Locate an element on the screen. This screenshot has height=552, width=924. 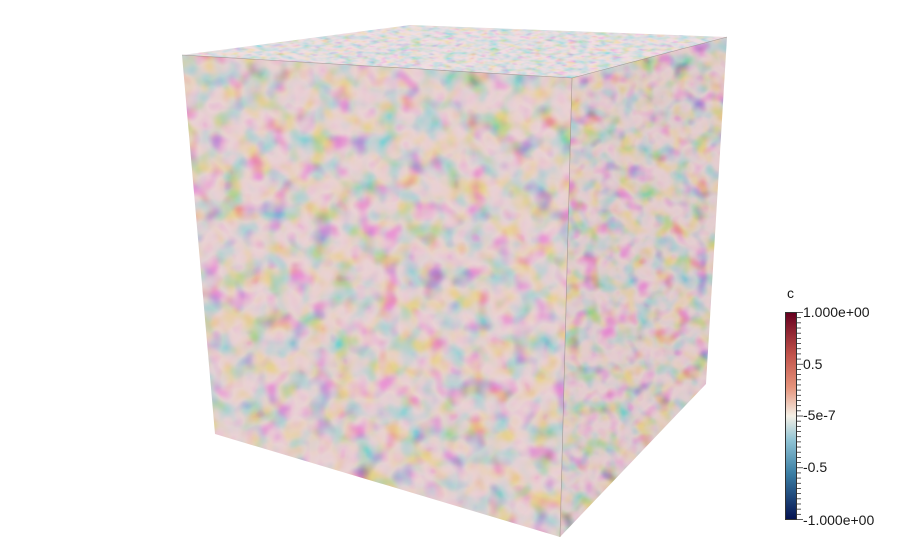
colorbar-title: c is located at coordinates (790, 293).